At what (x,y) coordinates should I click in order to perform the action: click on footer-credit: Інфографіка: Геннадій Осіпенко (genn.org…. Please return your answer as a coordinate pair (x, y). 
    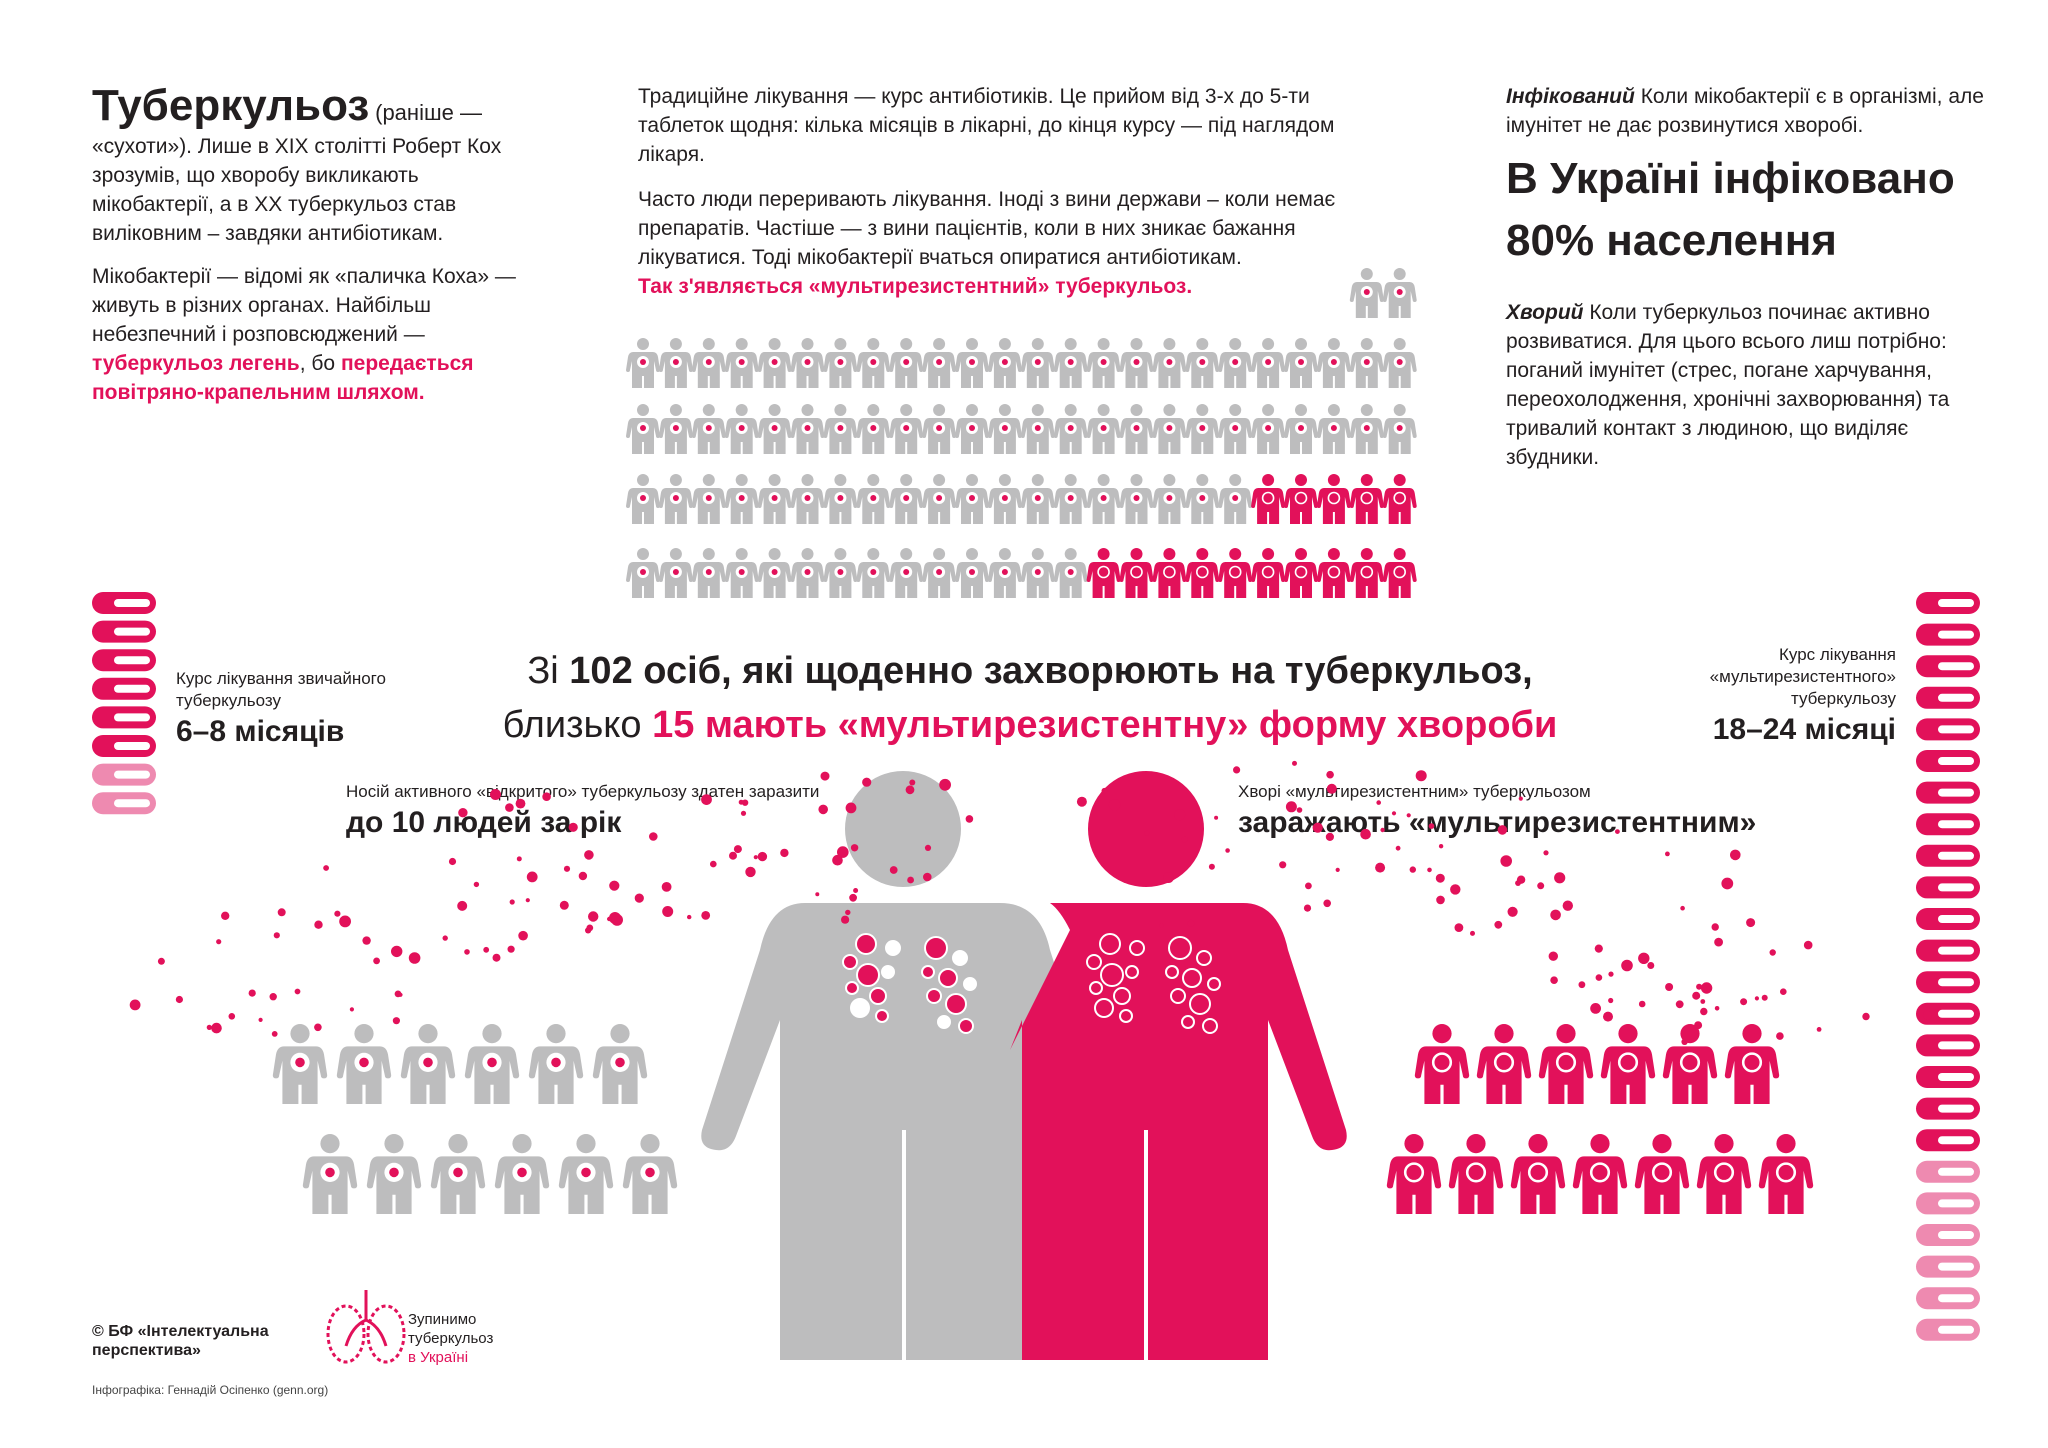
    Looking at the image, I should click on (210, 1390).